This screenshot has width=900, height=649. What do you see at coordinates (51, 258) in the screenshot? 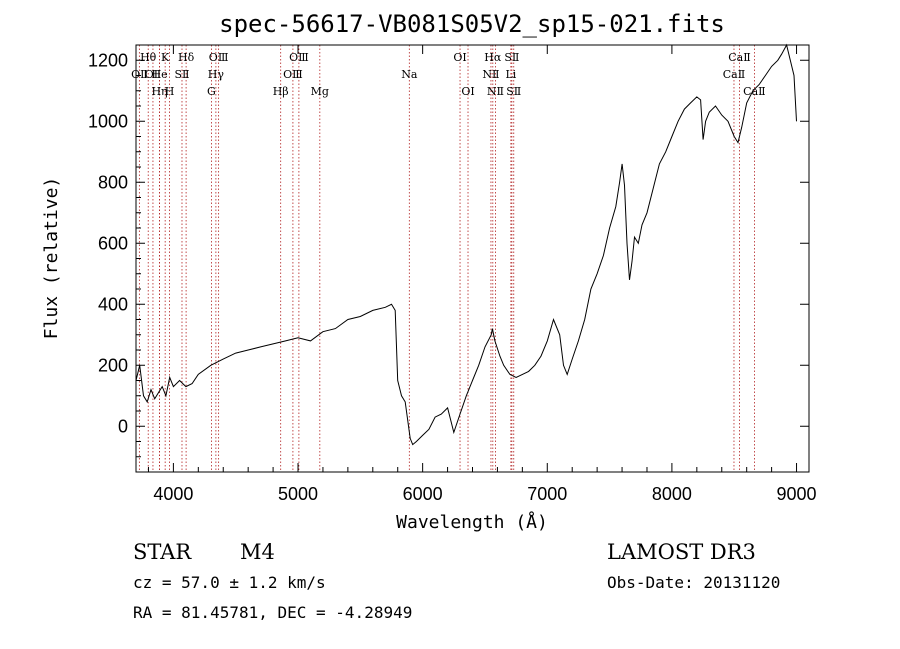
I see `y-axis-label: Flux (relative)` at bounding box center [51, 258].